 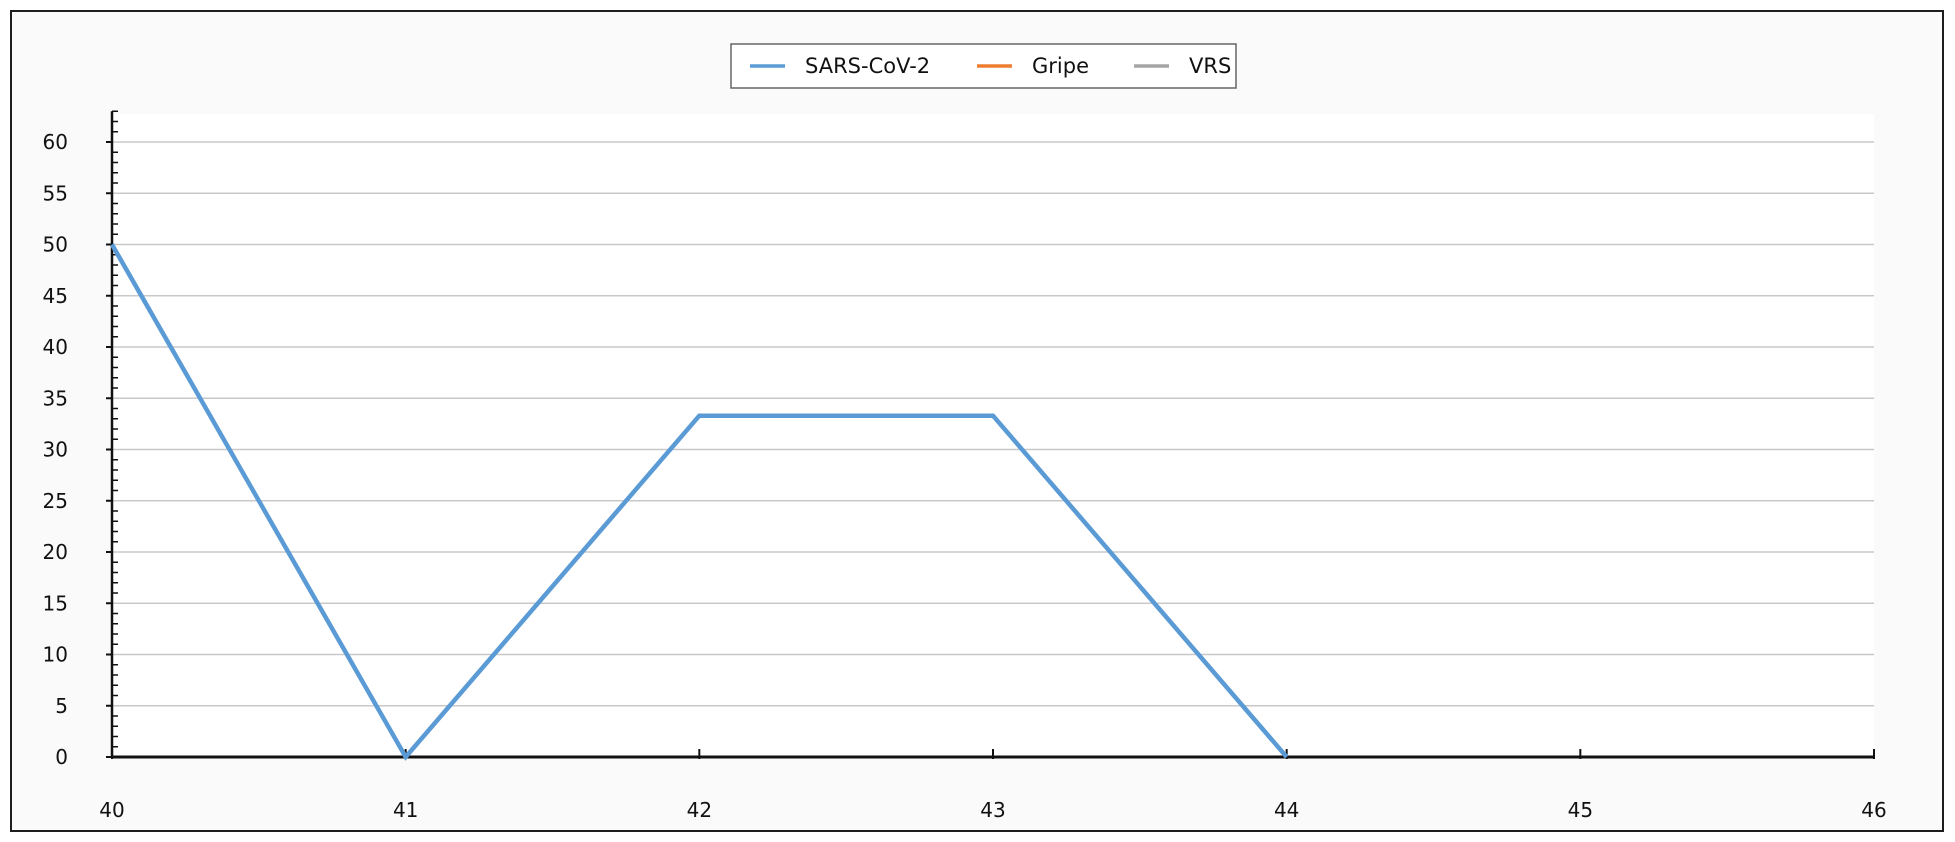 I want to click on y-tick-label: 40, so click(x=55, y=347).